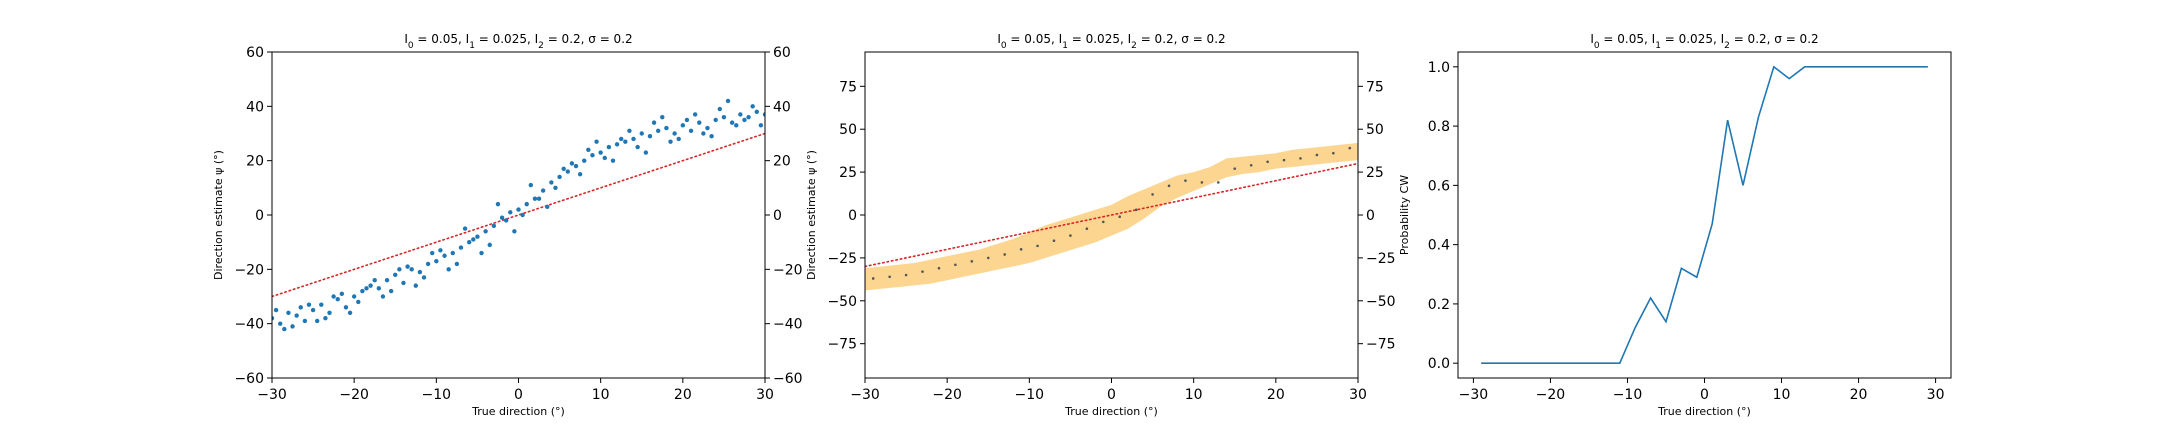 The image size is (2160, 432). What do you see at coordinates (842, 345) in the screenshot?
I see `y-tick-label: −75` at bounding box center [842, 345].